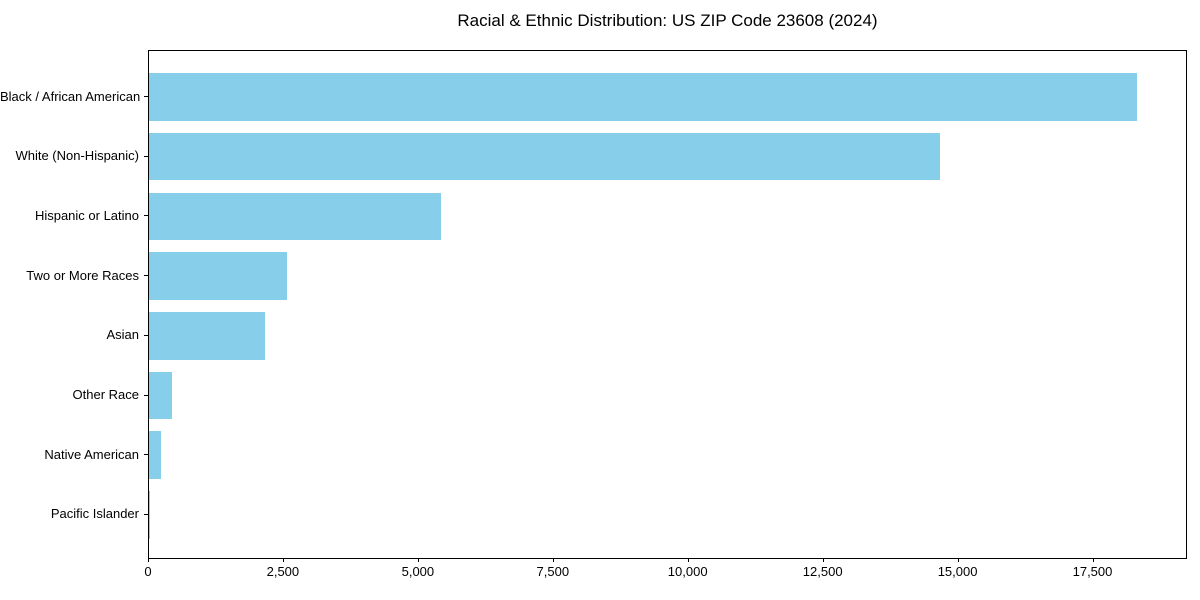 This screenshot has height=600, width=1200. What do you see at coordinates (161, 395) in the screenshot?
I see `bar-other-race` at bounding box center [161, 395].